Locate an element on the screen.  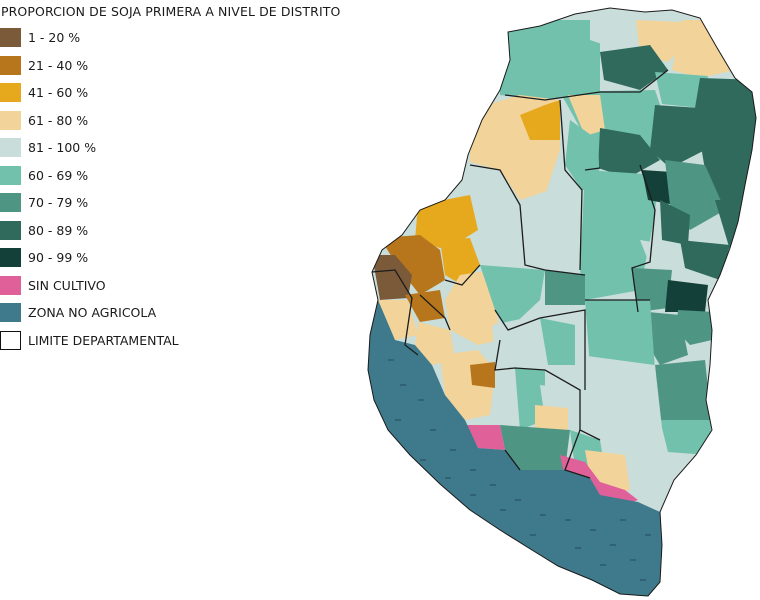
legend-item-41-60: 41 - 60 % is located at coordinates (170, 93).